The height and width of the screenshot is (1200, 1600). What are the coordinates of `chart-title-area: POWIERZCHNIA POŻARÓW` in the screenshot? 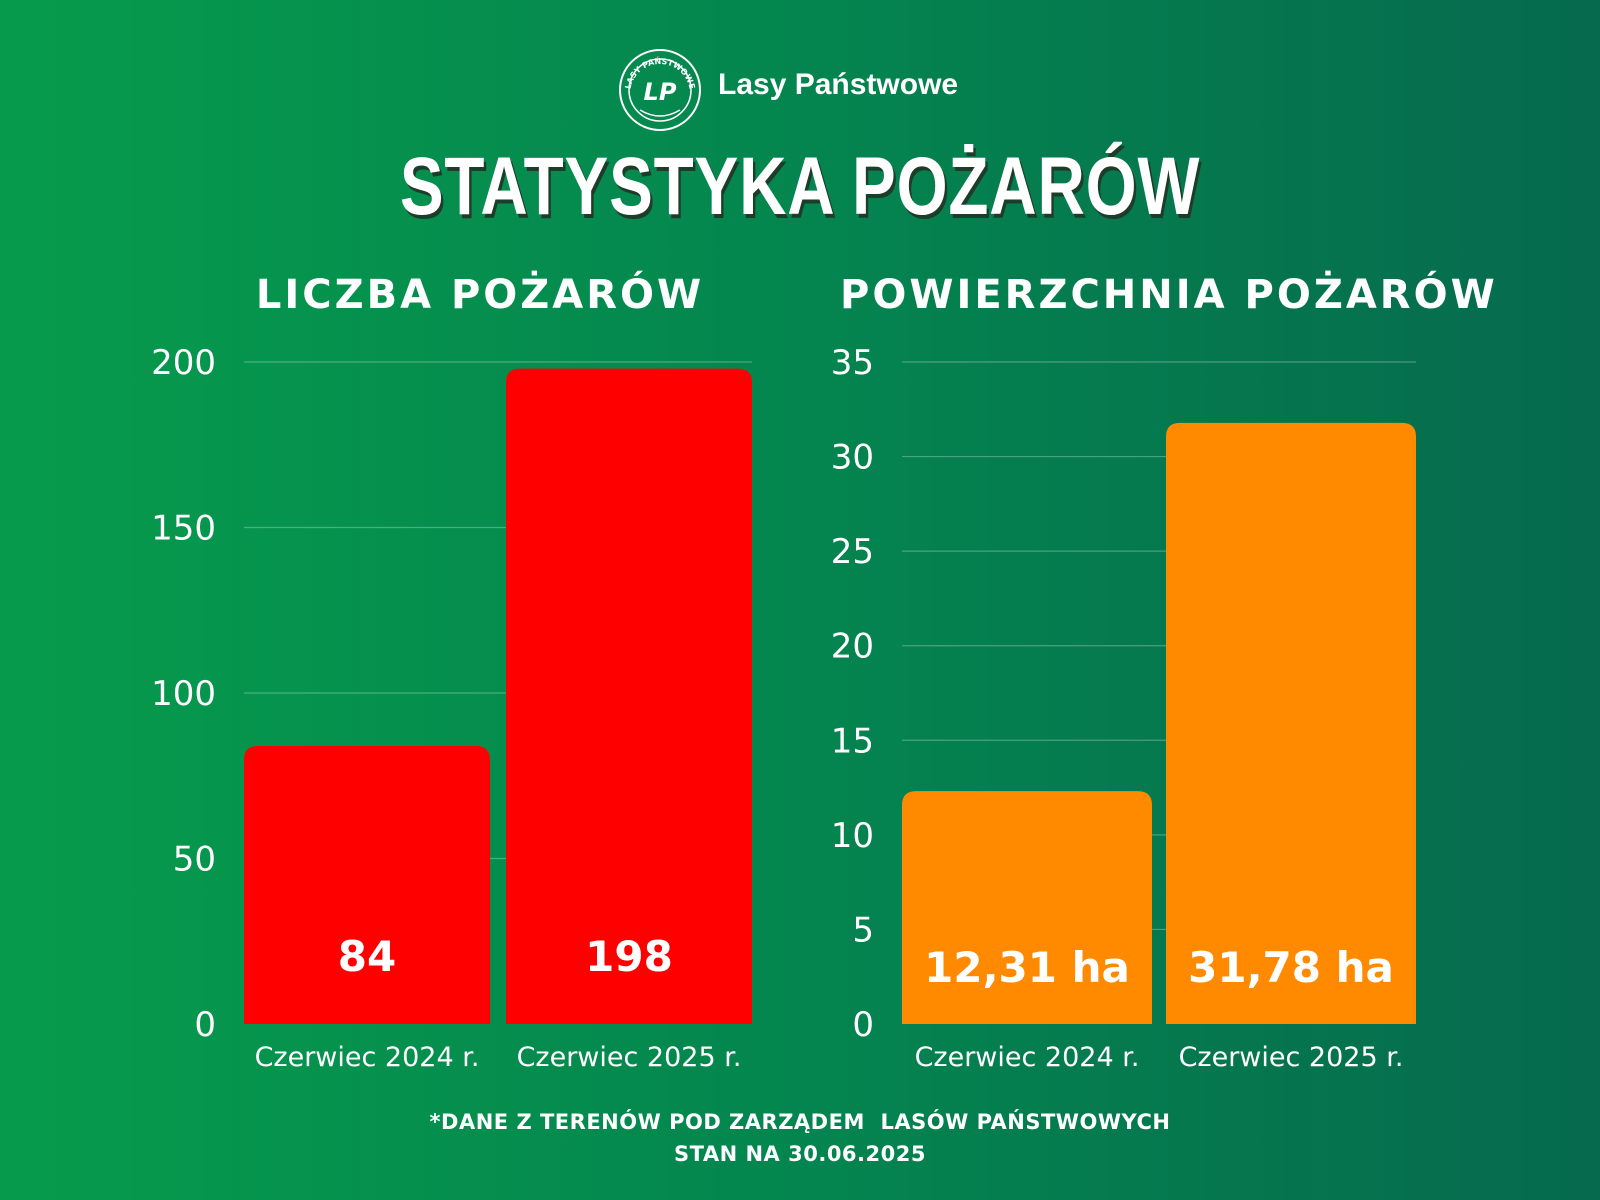 It's located at (1169, 295).